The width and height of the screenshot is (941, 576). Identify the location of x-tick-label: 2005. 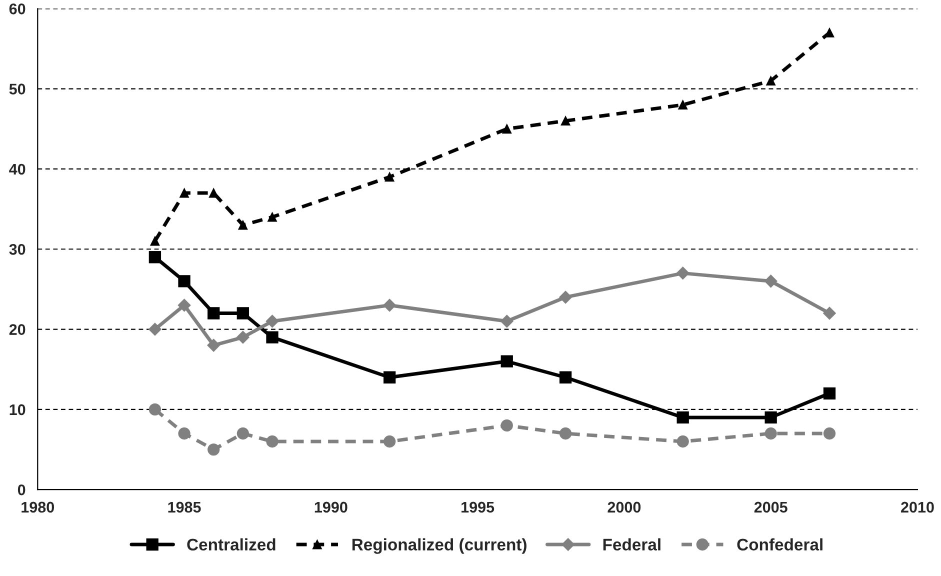
(771, 507).